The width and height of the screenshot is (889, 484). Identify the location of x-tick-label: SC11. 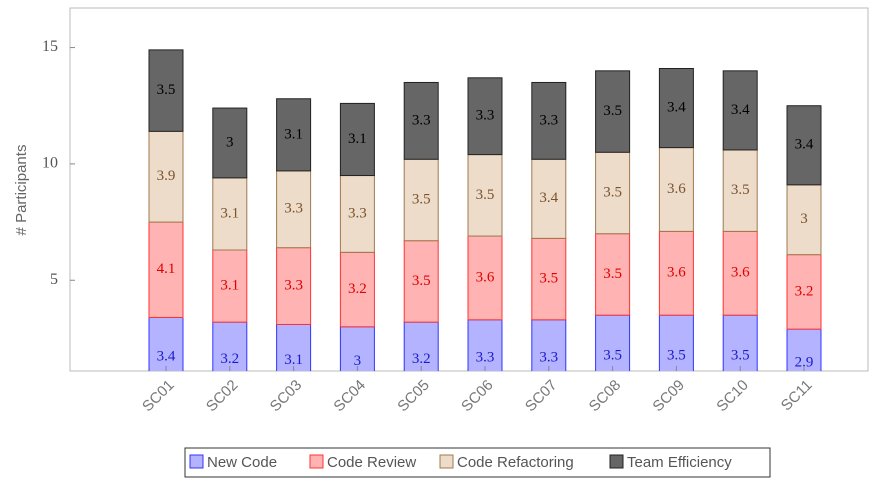
(797, 396).